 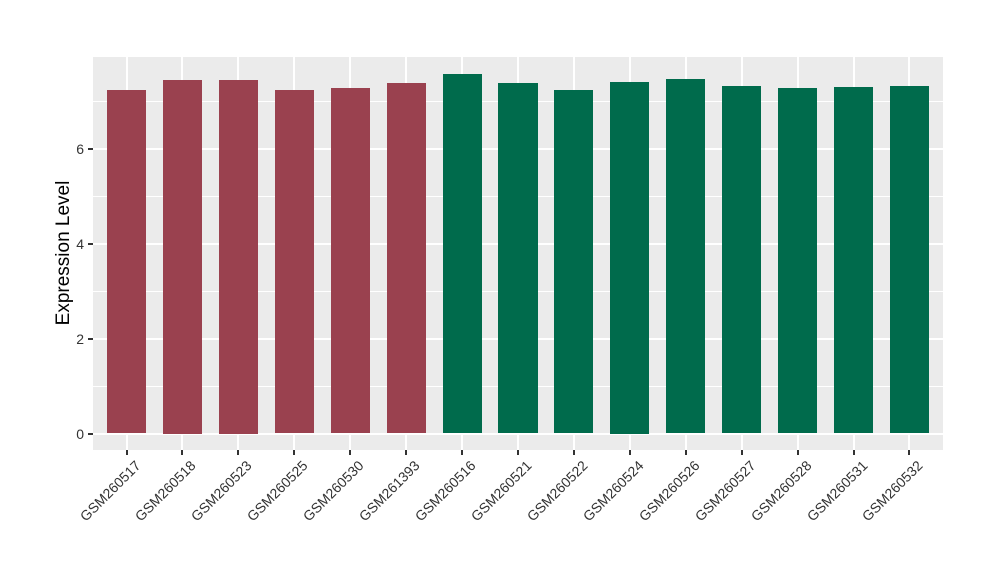 I want to click on x-tick-label: GSM260523, so click(x=221, y=491).